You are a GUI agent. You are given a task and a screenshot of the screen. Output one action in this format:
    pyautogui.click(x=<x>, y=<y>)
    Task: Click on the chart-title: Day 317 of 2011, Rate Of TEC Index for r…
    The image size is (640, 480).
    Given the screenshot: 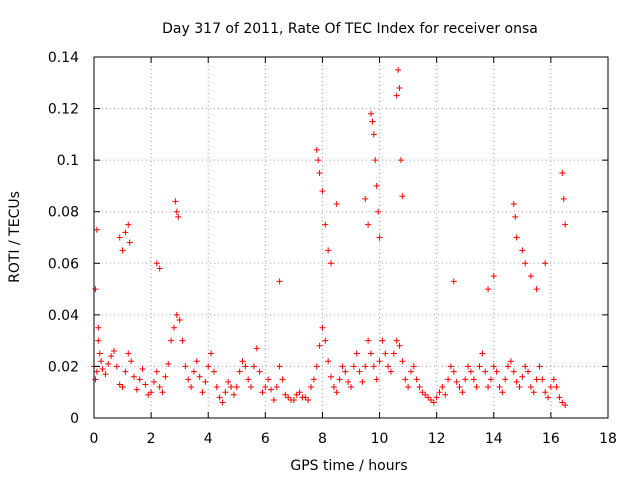 What is the action you would take?
    pyautogui.click(x=350, y=29)
    